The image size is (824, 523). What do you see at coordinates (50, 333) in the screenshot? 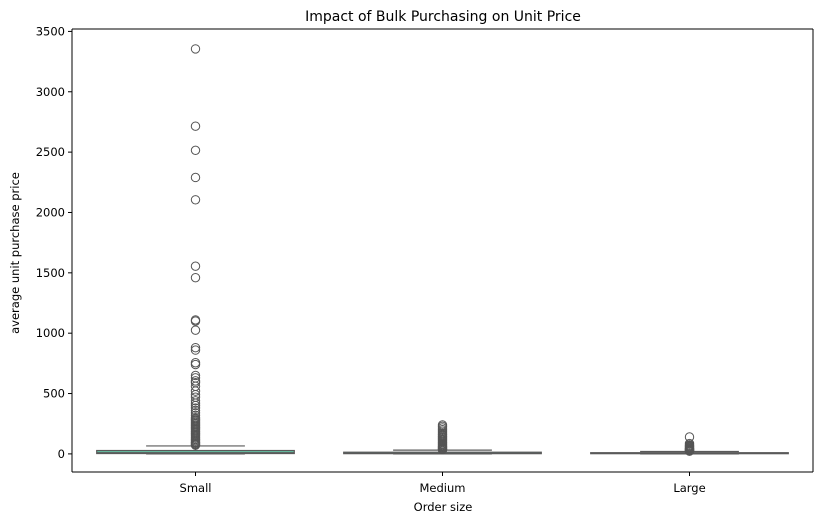
I see `y-tick-label: 1000` at bounding box center [50, 333].